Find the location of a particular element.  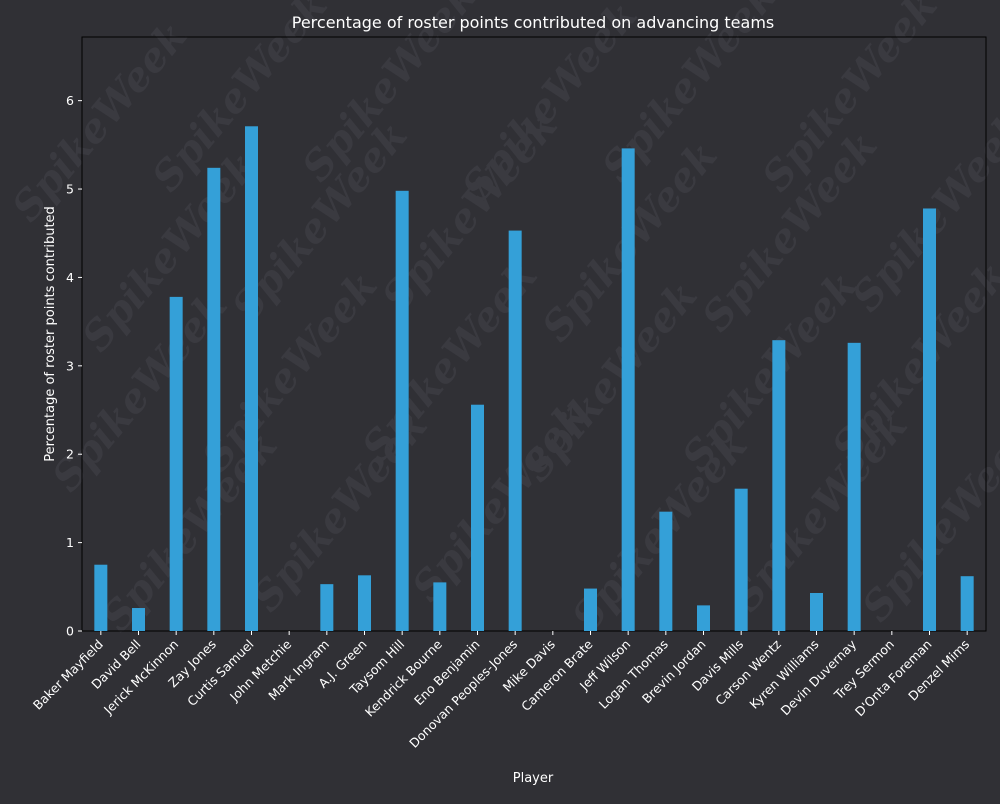

y-tick-label: 1 is located at coordinates (70, 542).